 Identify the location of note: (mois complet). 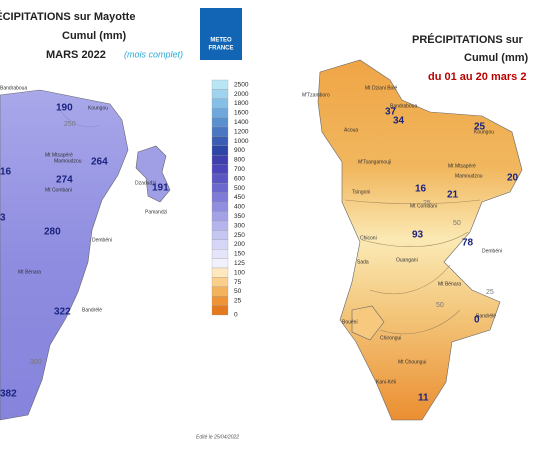
(153, 54).